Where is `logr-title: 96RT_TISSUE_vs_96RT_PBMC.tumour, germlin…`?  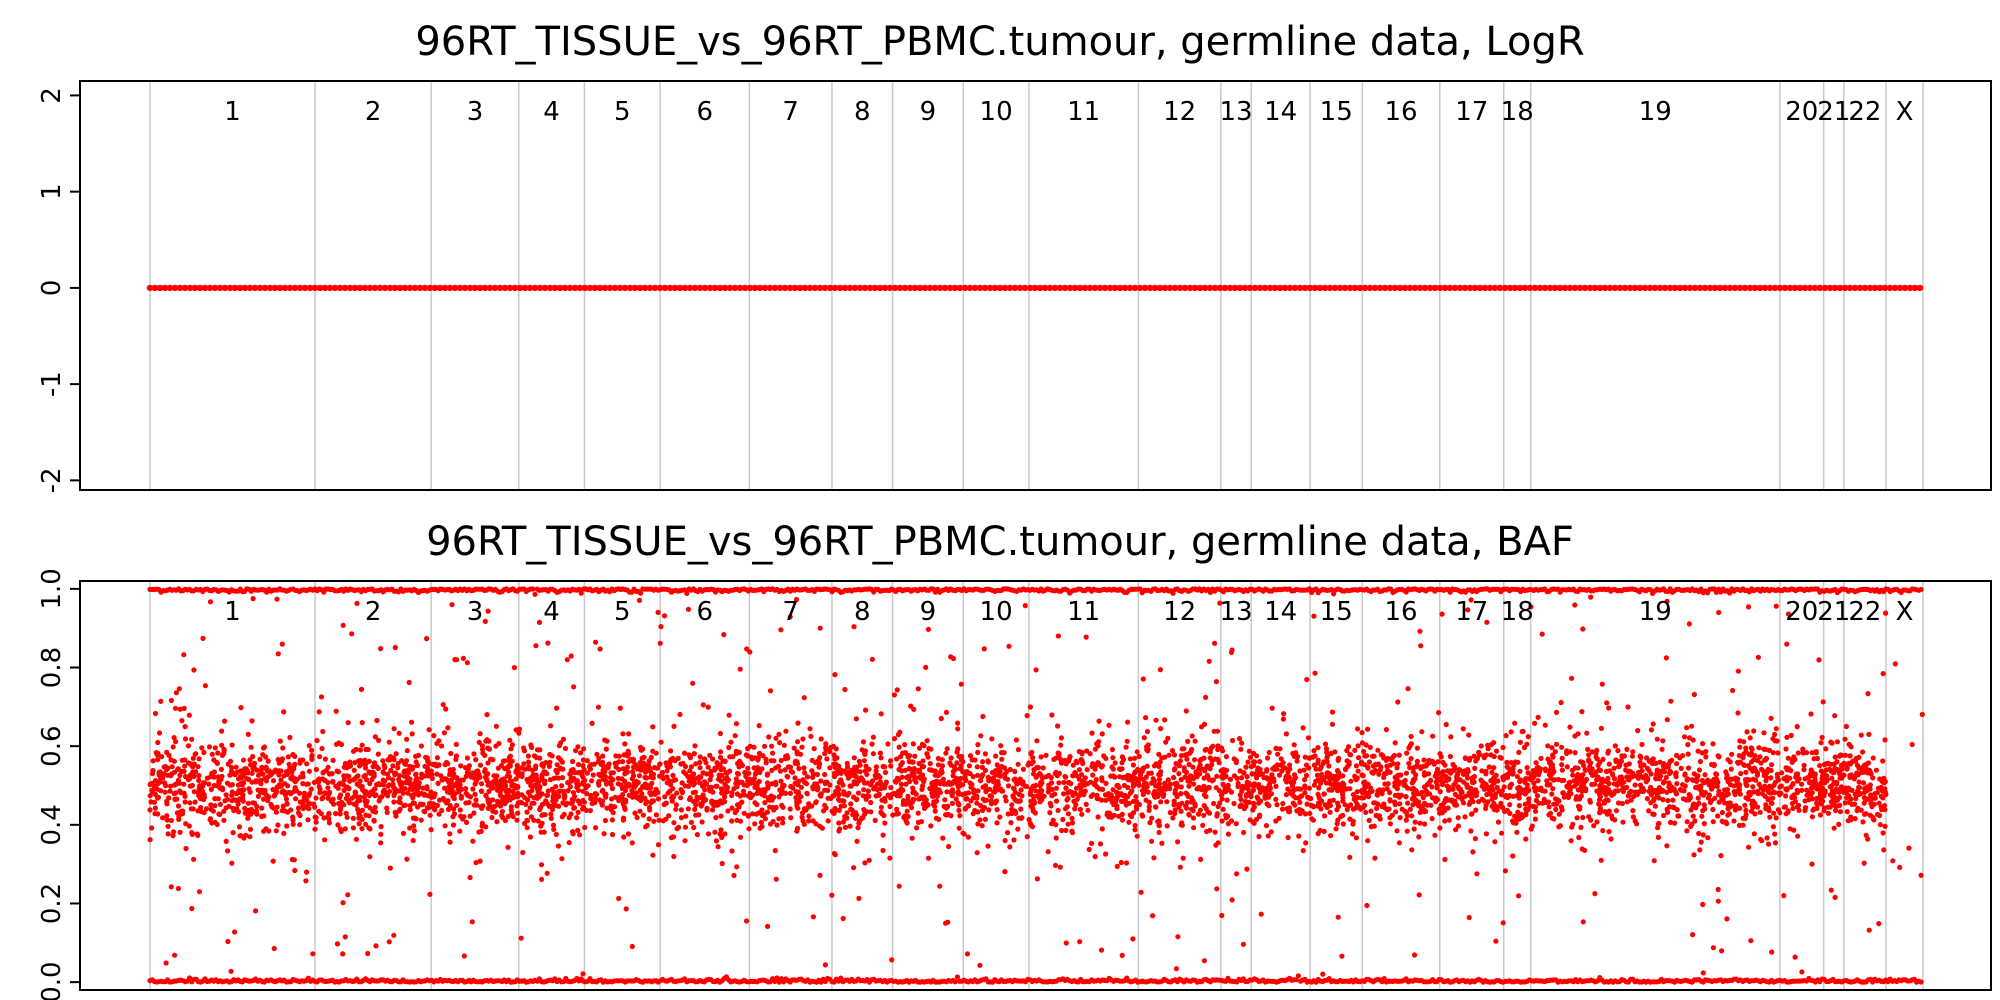 logr-title: 96RT_TISSUE_vs_96RT_PBMC.tumour, germlin… is located at coordinates (999, 42).